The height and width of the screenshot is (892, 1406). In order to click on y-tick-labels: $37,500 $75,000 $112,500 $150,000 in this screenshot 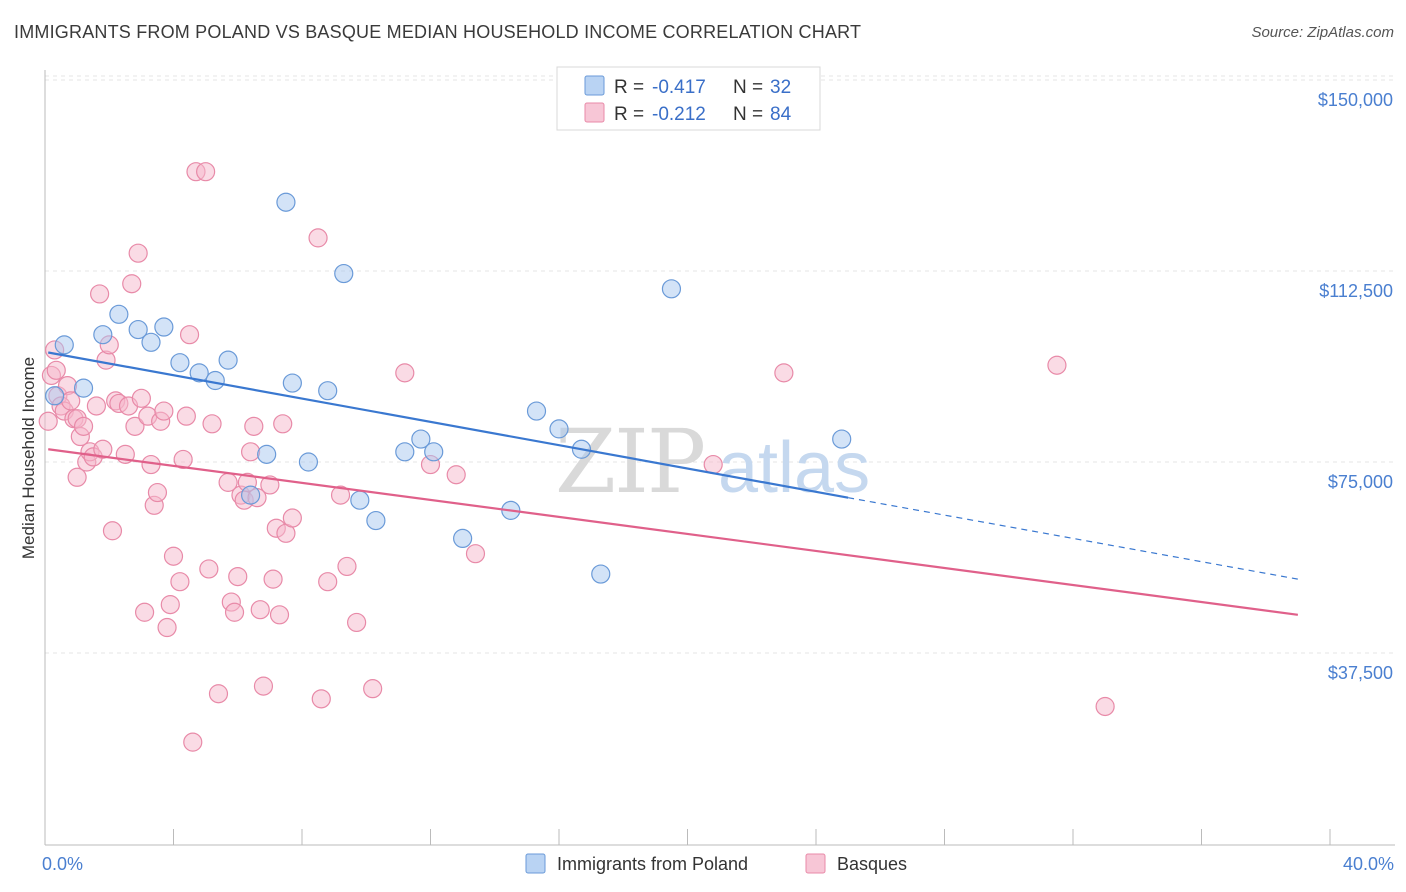, I will do `click(1355, 386)`.